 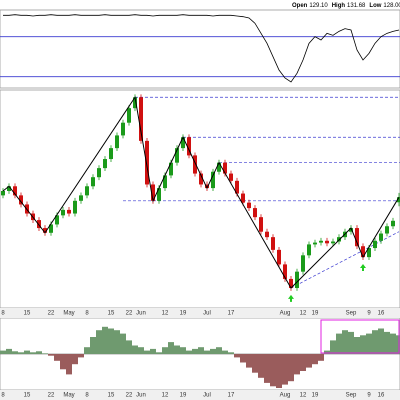 I want to click on x-tick-label: Jun, so click(x=141, y=396).